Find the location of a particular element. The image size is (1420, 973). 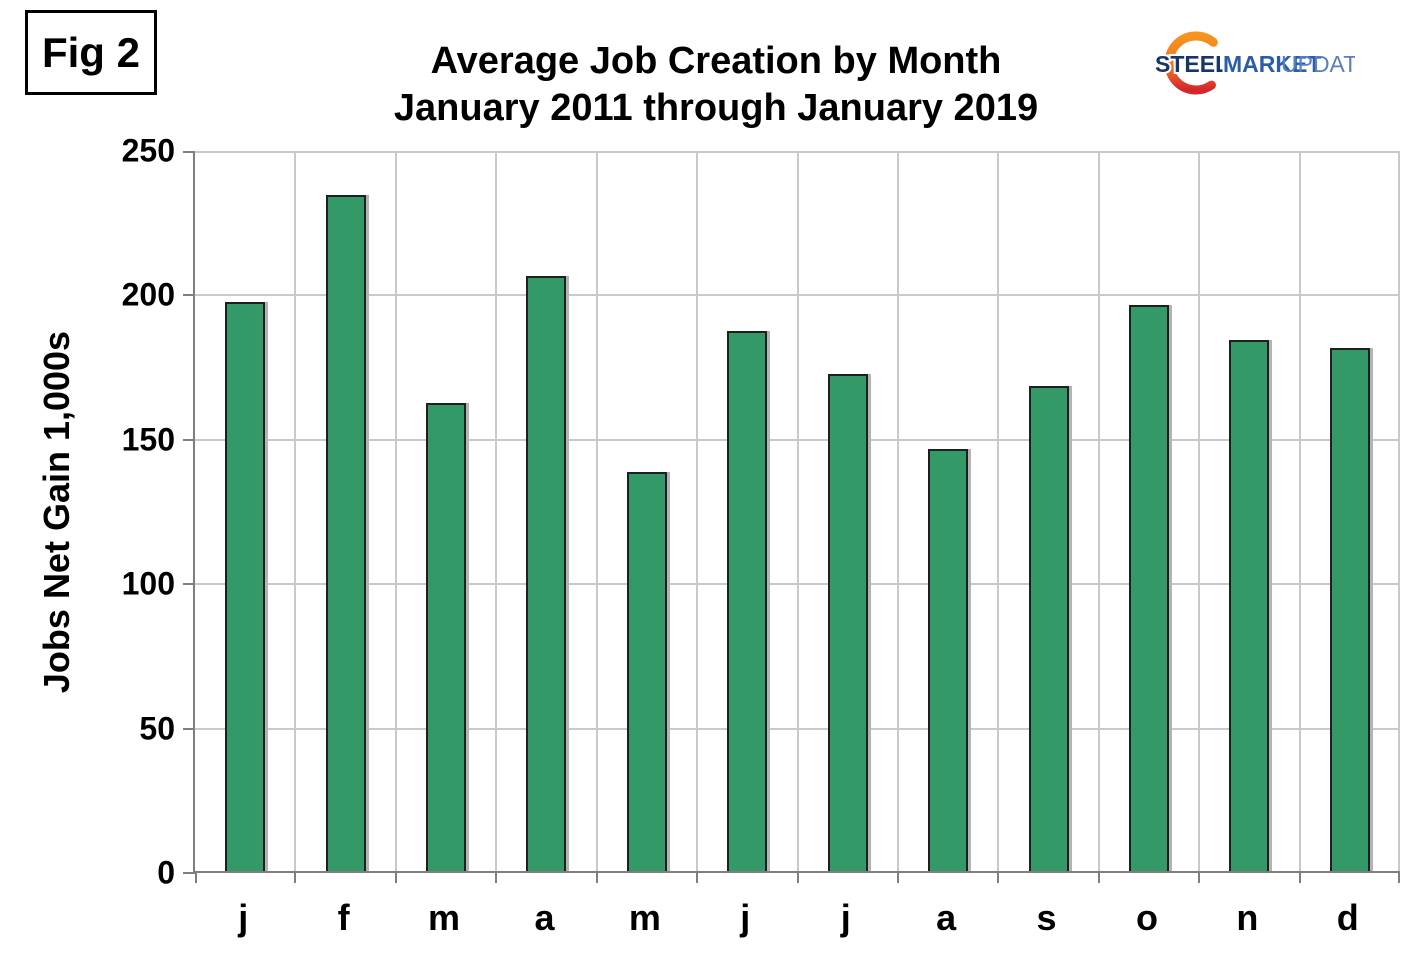

bar-1-j is located at coordinates (245, 586).